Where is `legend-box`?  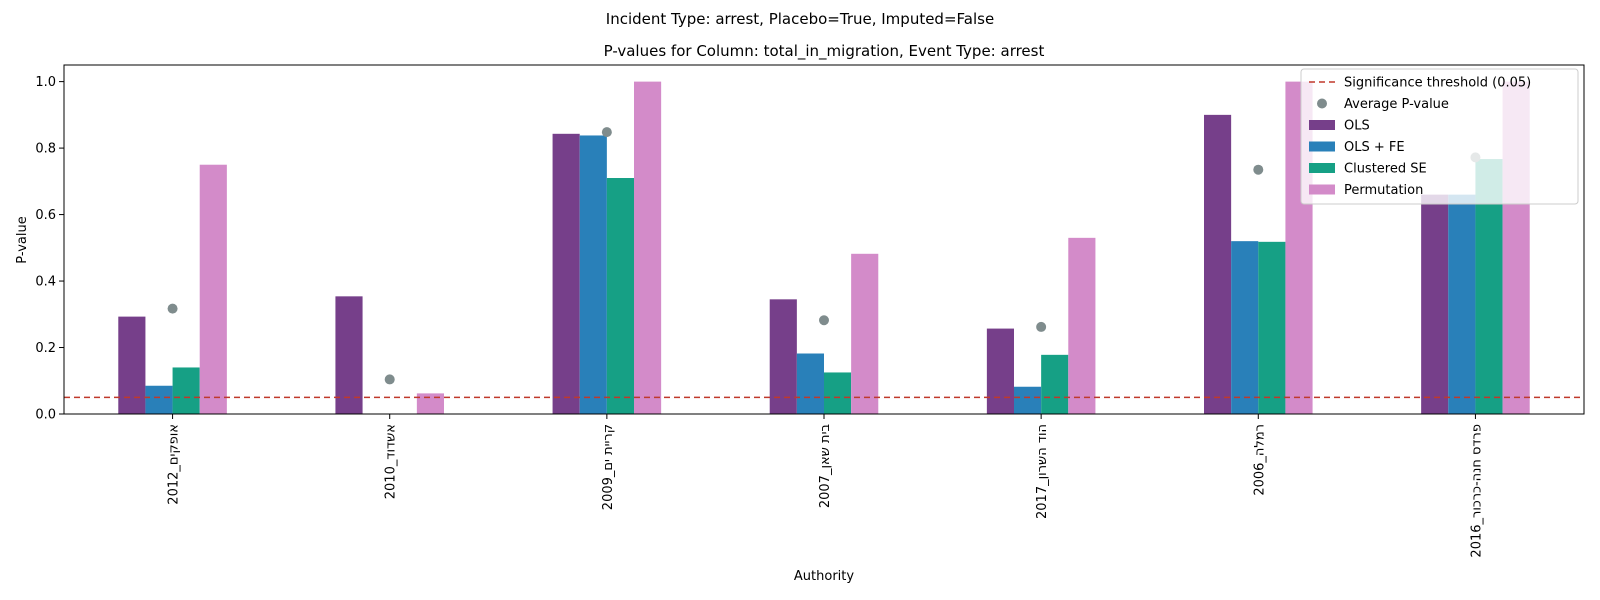
legend-box is located at coordinates (1439, 136).